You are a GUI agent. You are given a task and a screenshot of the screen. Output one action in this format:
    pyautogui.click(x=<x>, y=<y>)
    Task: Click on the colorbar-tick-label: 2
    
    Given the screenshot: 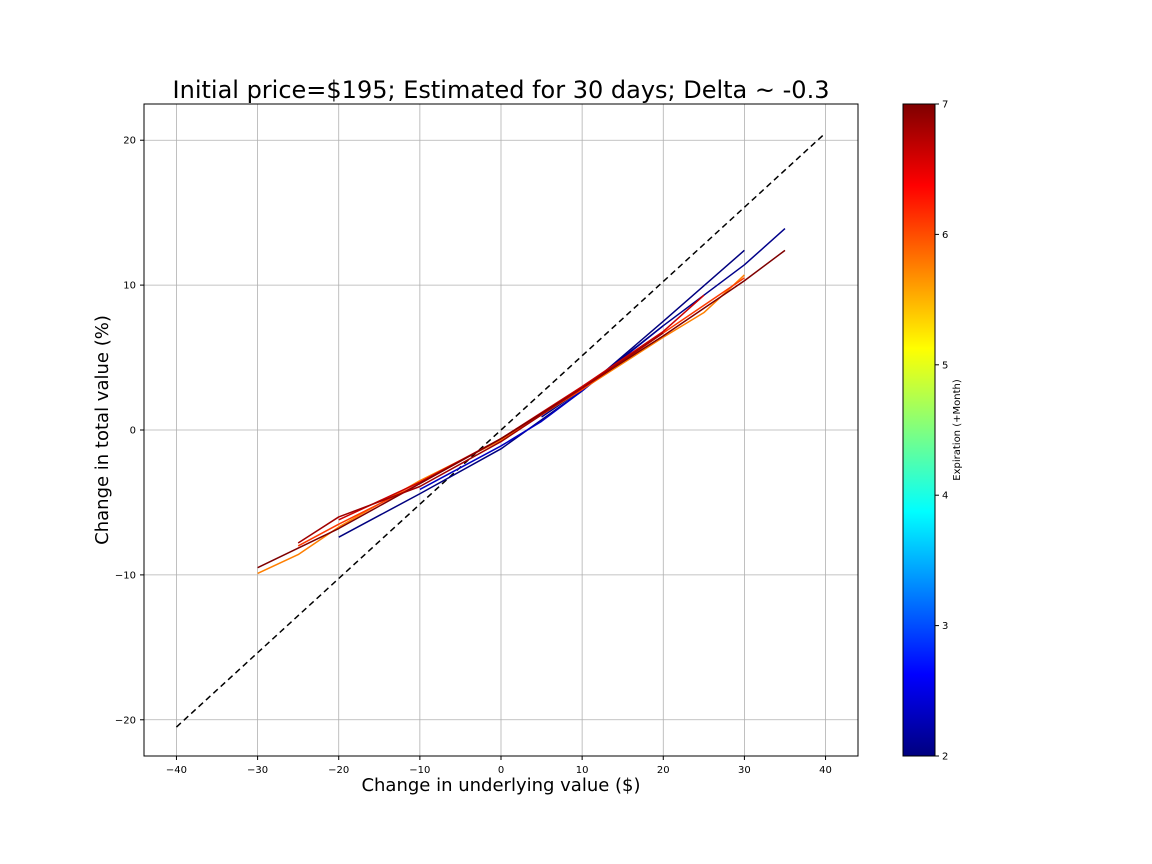 What is the action you would take?
    pyautogui.click(x=945, y=757)
    